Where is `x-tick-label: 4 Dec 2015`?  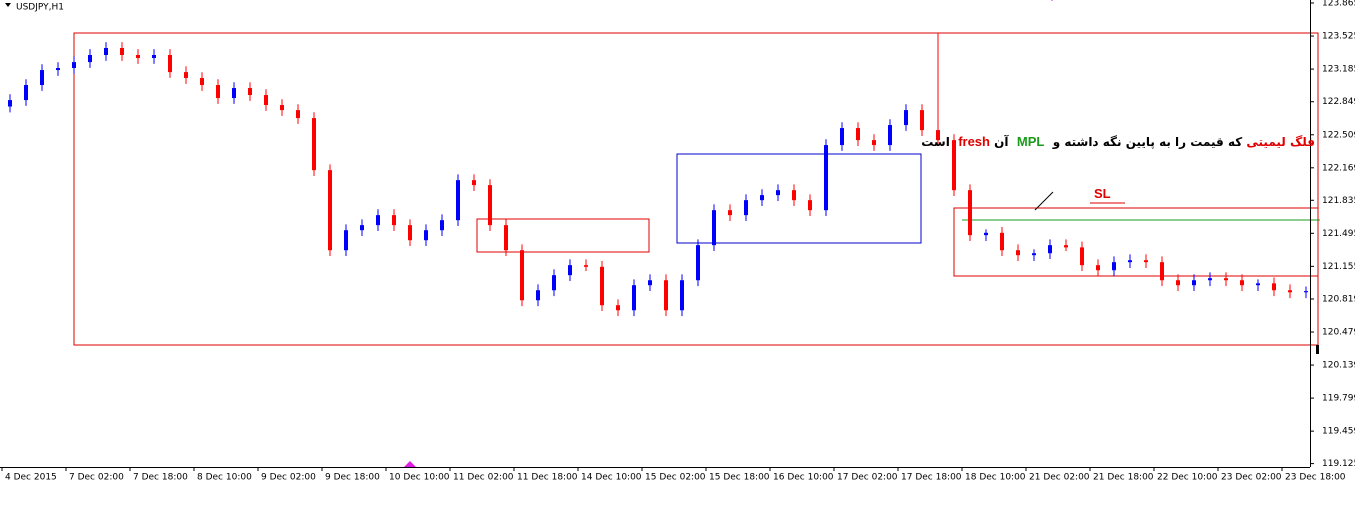 x-tick-label: 4 Dec 2015 is located at coordinates (31, 478).